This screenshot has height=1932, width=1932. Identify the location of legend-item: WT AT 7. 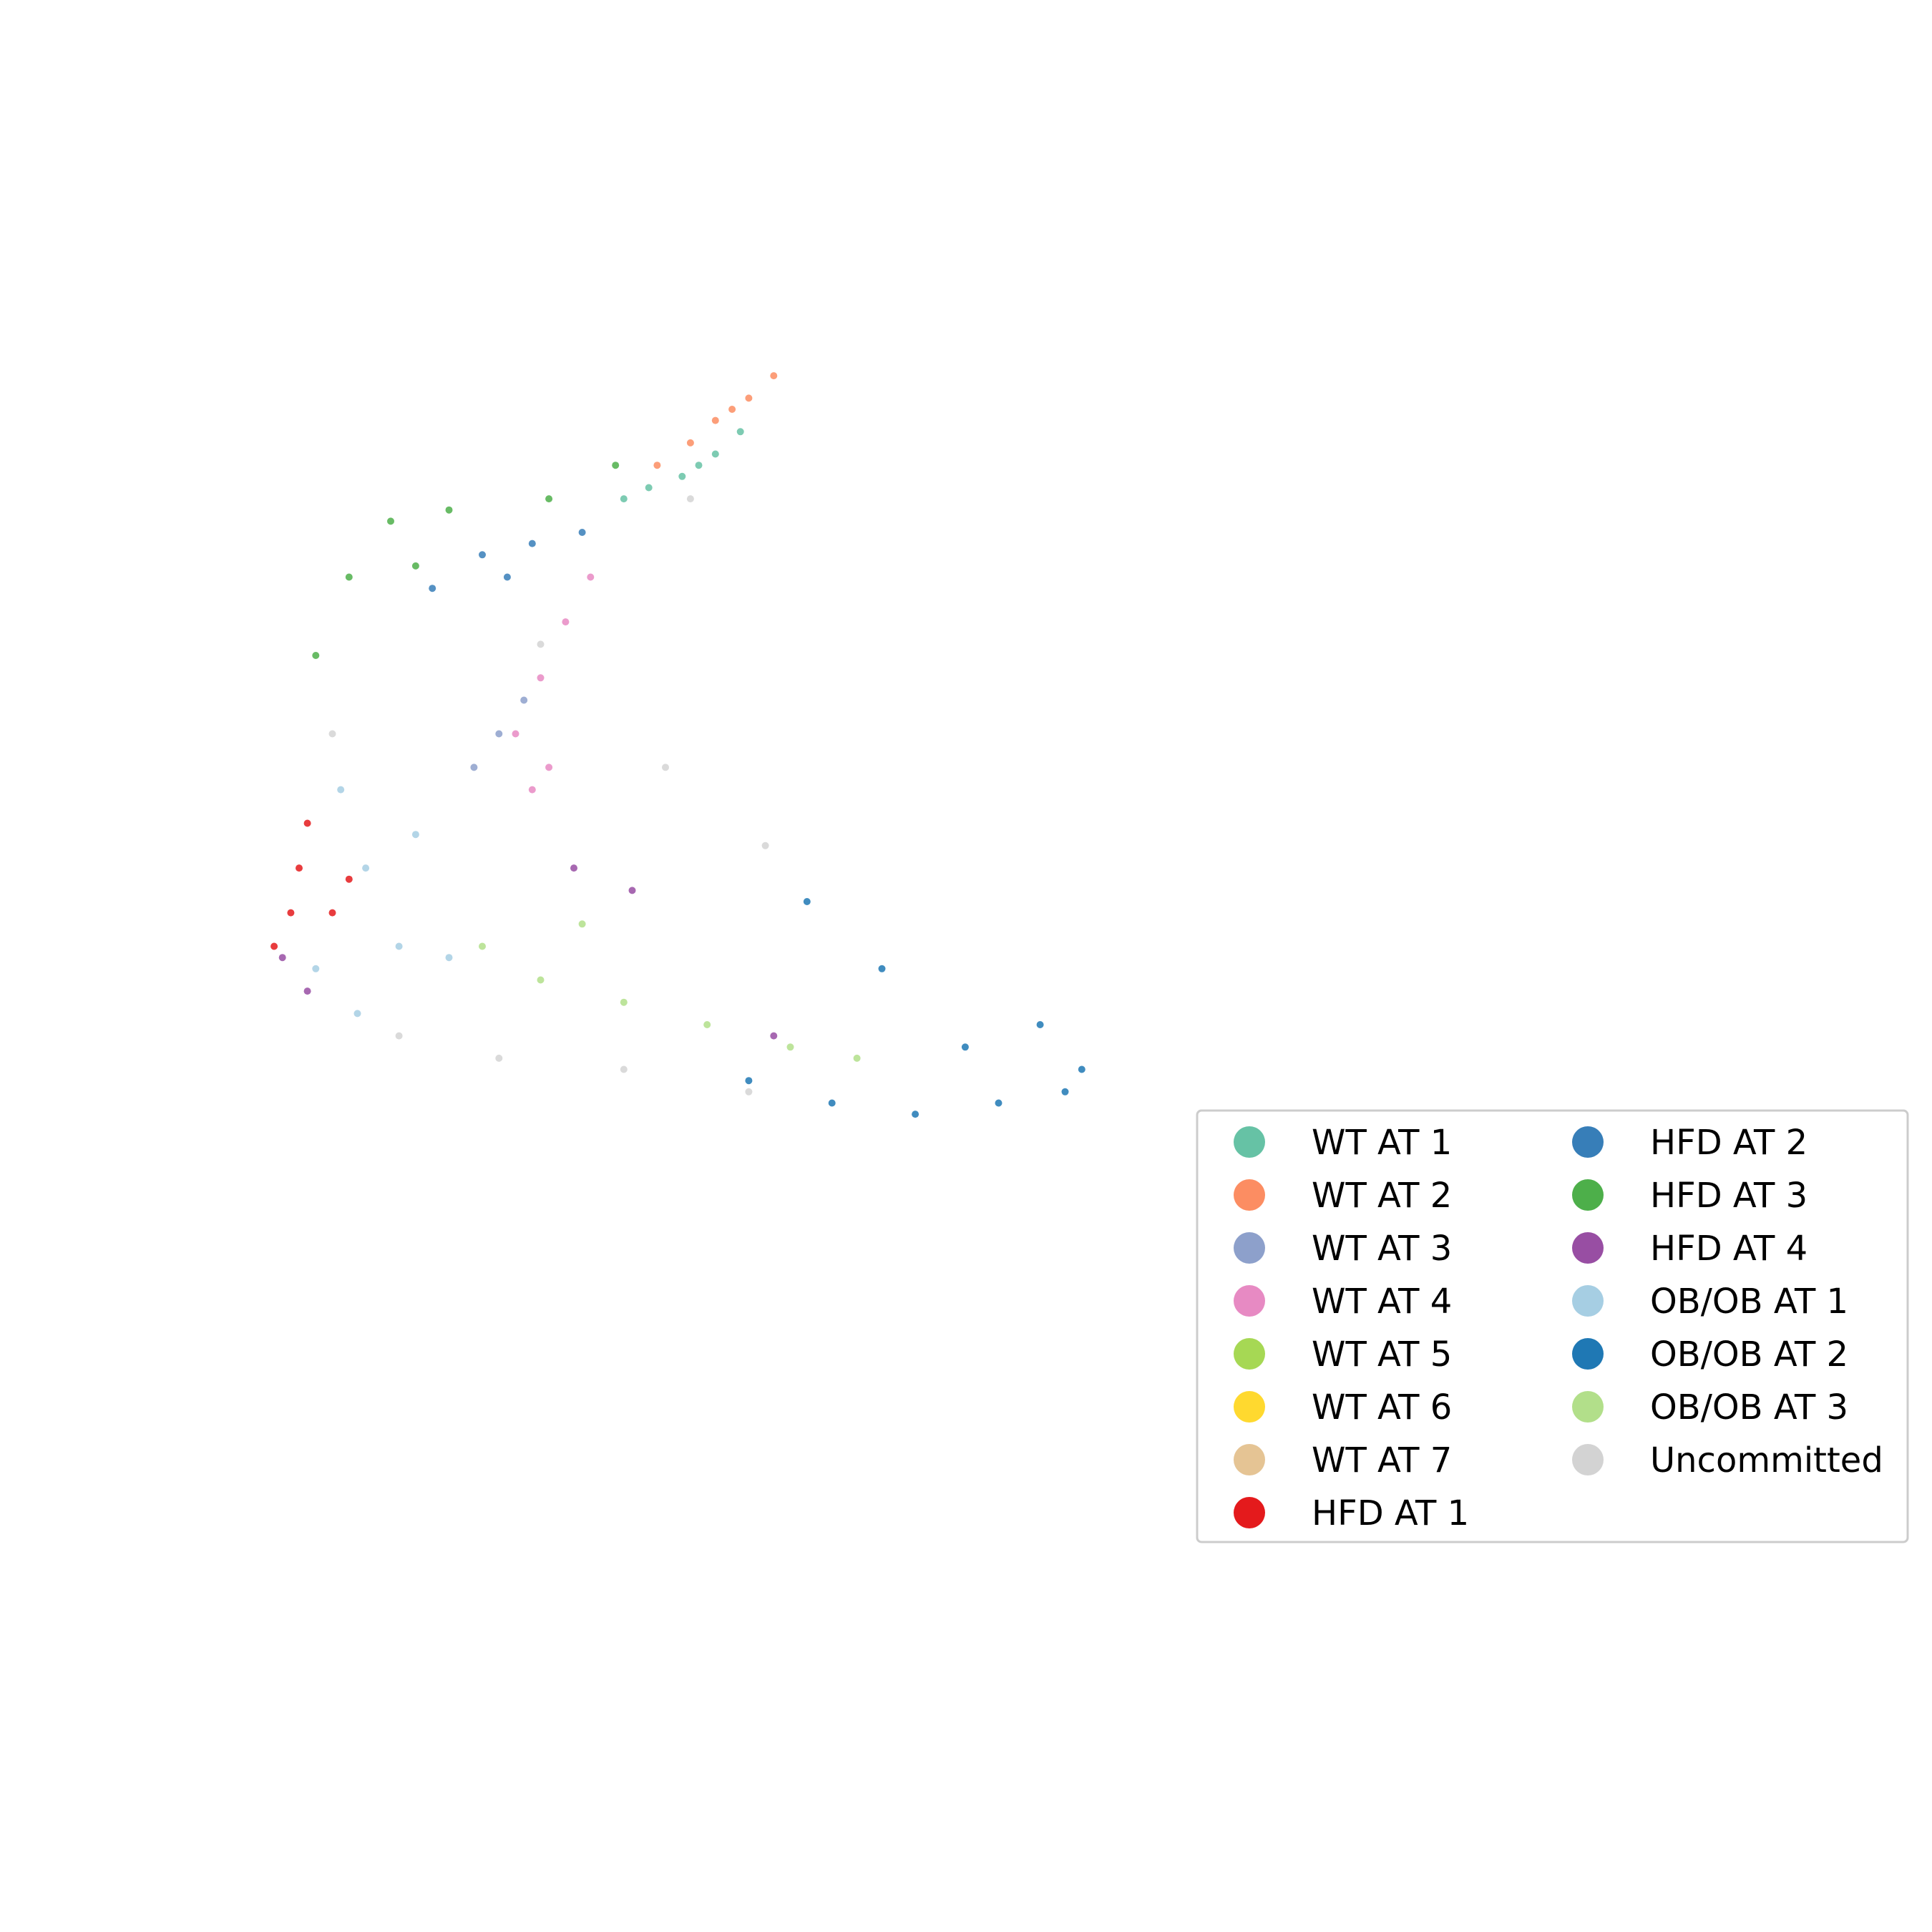
(1343, 1460).